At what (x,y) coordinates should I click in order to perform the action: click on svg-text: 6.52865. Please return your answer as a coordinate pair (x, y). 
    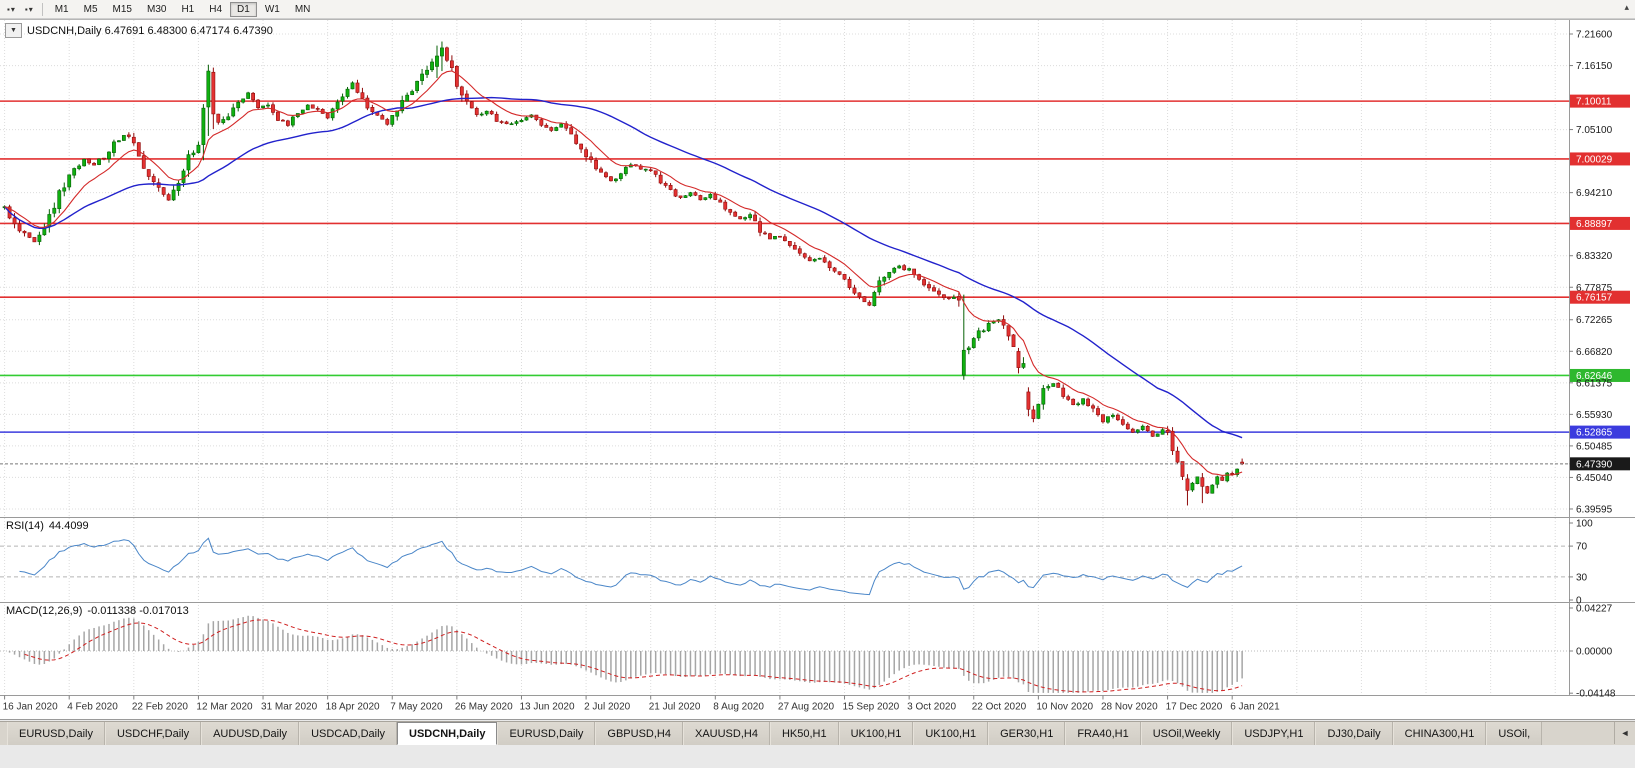
    Looking at the image, I should click on (1594, 433).